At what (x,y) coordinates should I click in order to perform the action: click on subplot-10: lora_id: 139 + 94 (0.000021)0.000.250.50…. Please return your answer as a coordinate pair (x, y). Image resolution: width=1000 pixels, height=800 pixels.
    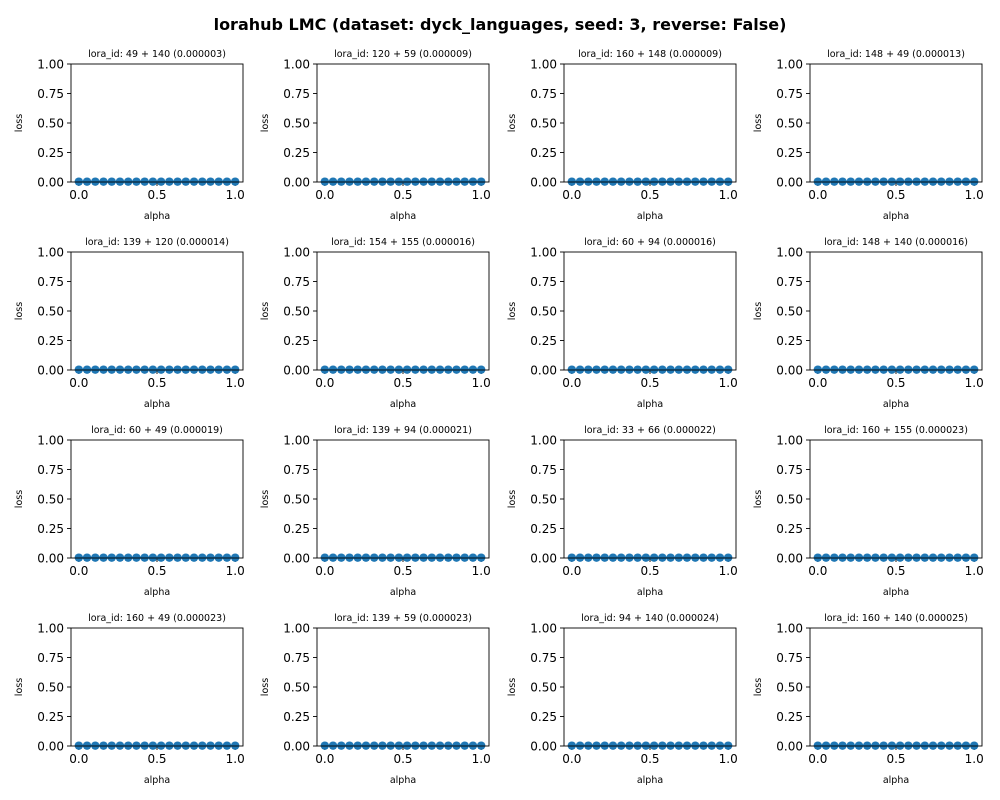
    Looking at the image, I should click on (375, 511).